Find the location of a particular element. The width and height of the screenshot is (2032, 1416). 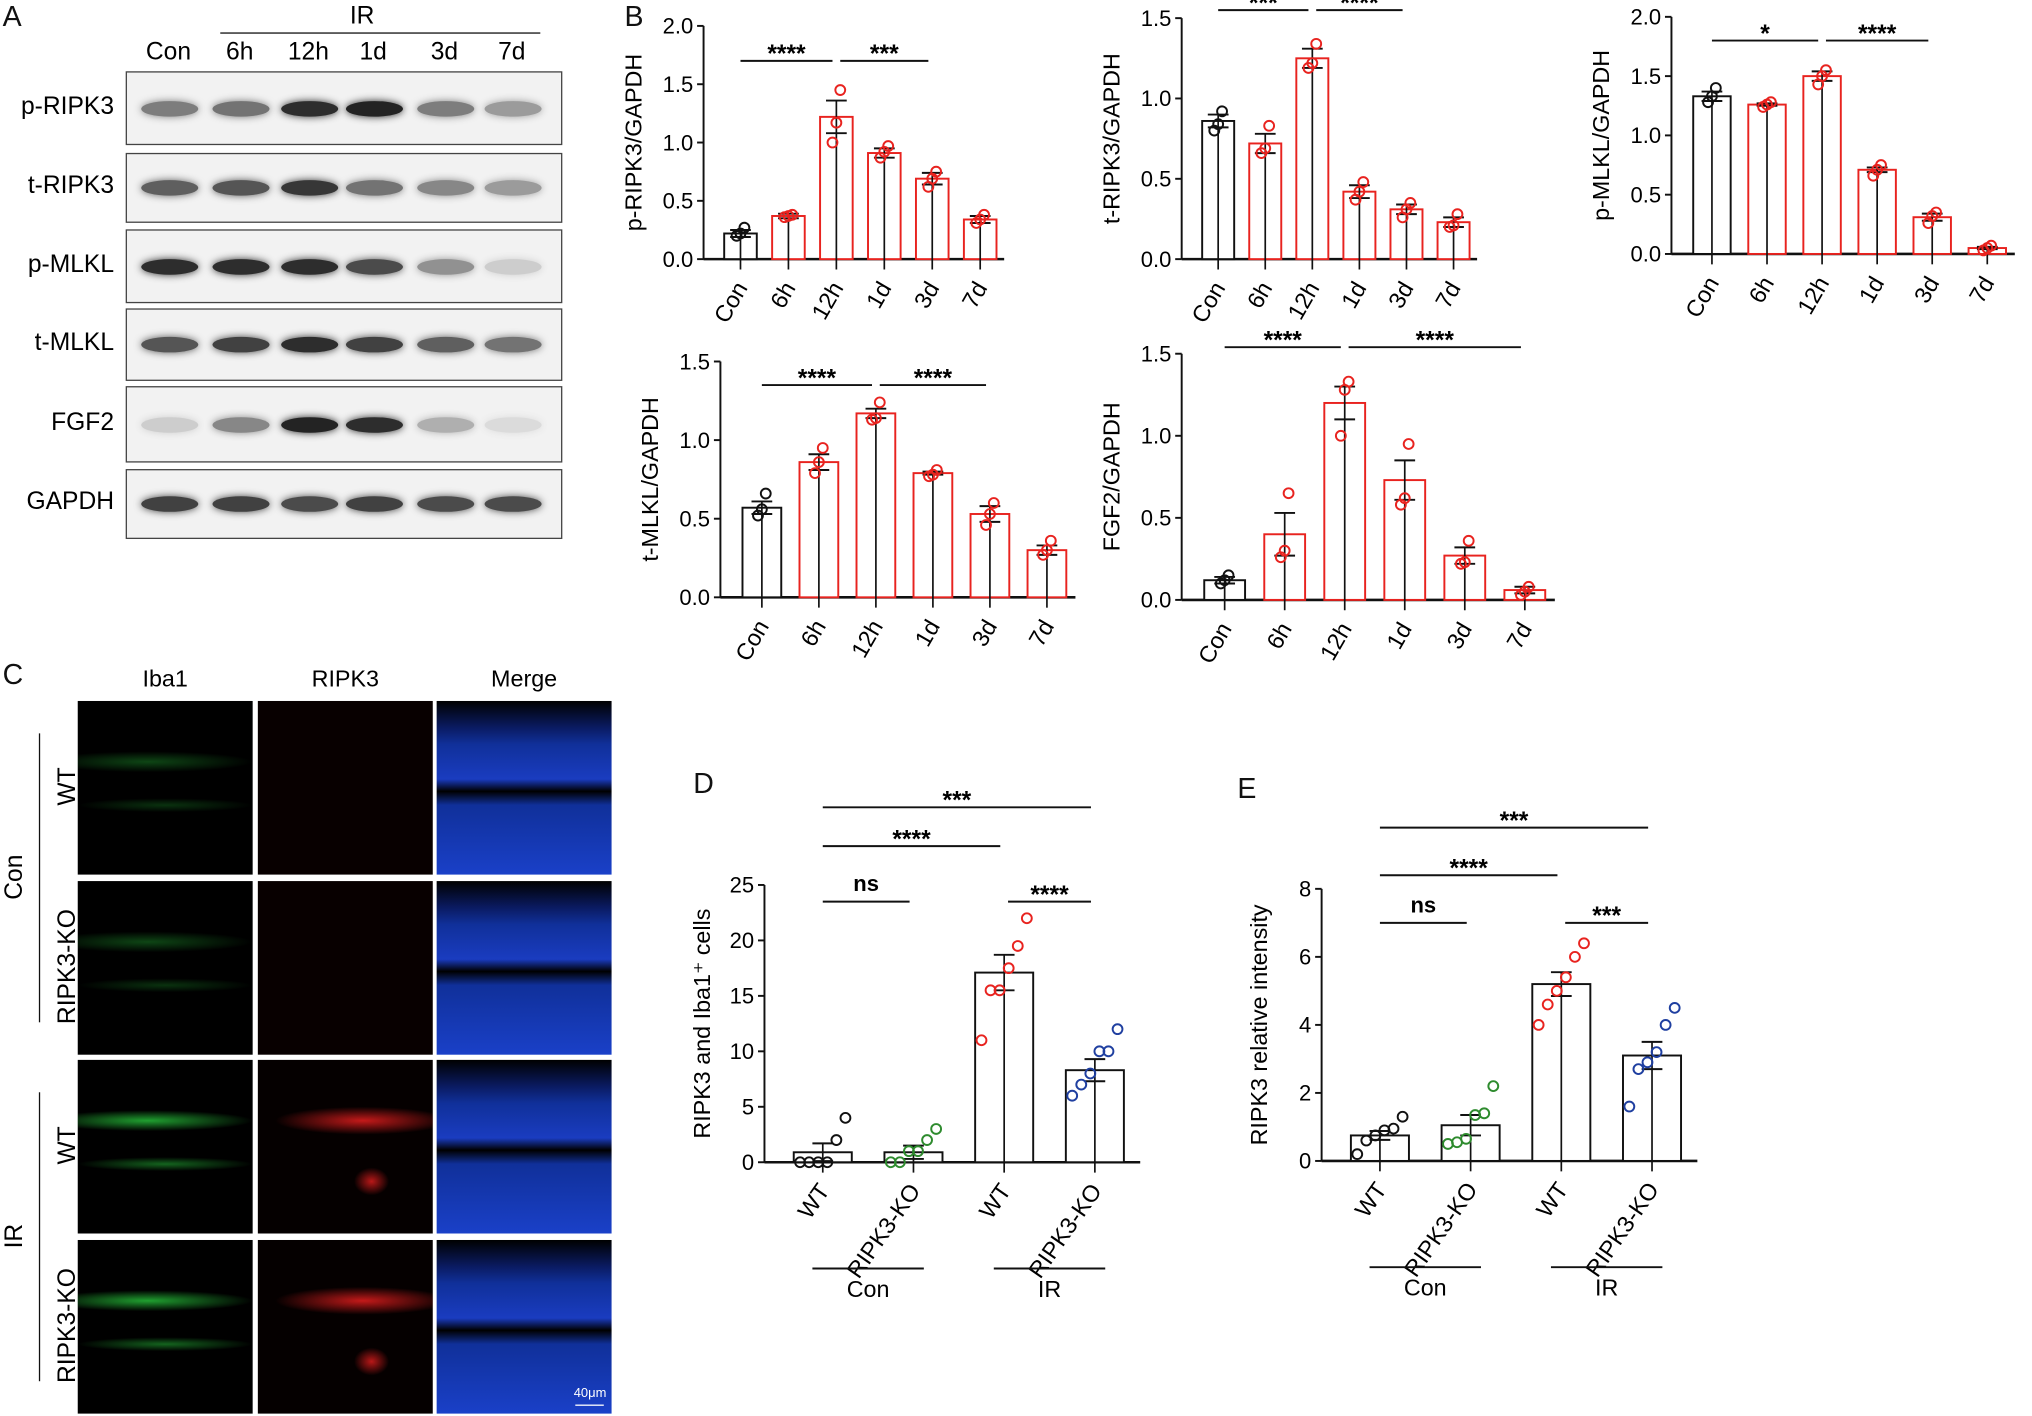

ir-group-line is located at coordinates (380, 33).